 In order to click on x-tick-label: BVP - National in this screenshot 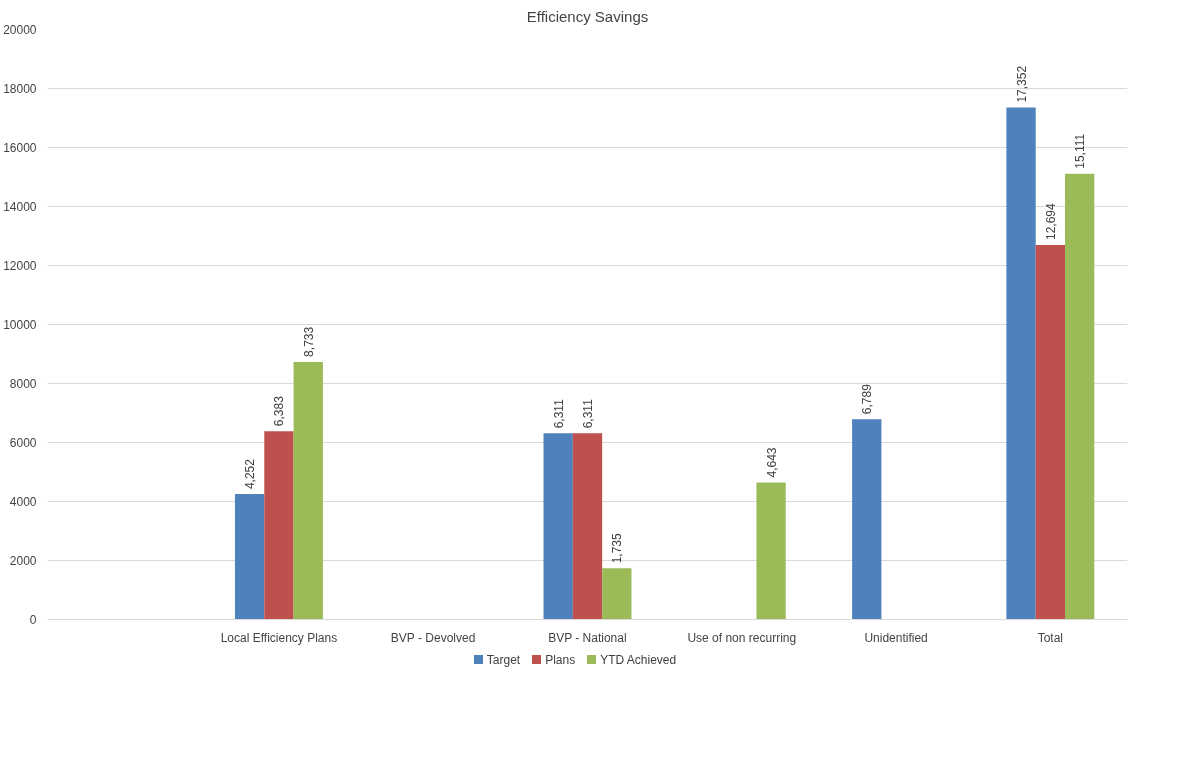, I will do `click(587, 637)`.